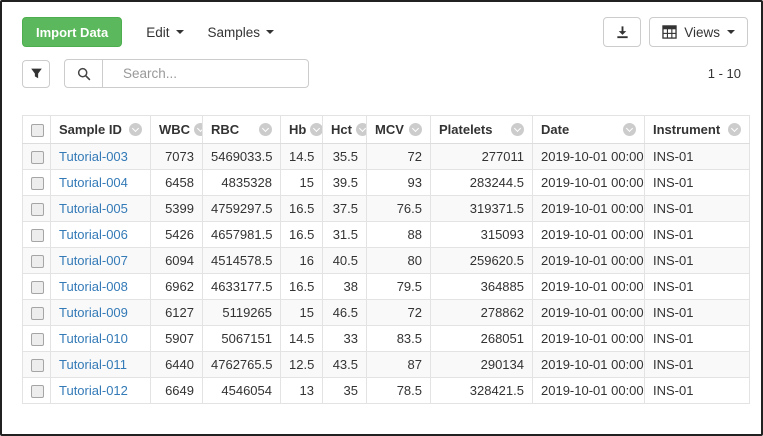 The image size is (763, 436). I want to click on column-header-platelets: Platelets, so click(481, 129).